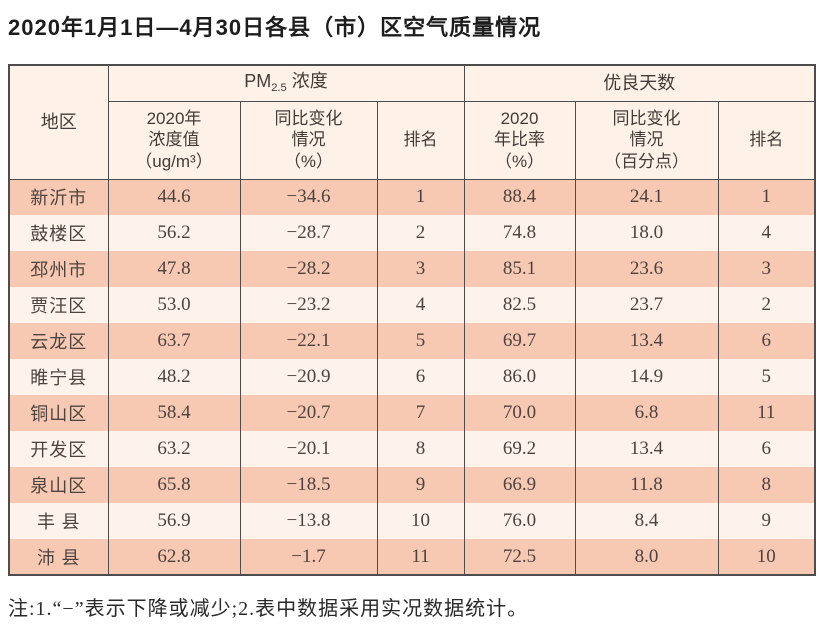 Image resolution: width=825 pixels, height=630 pixels. Describe the element at coordinates (646, 377) in the screenshot. I see `good-change-cell: 14.9` at that location.